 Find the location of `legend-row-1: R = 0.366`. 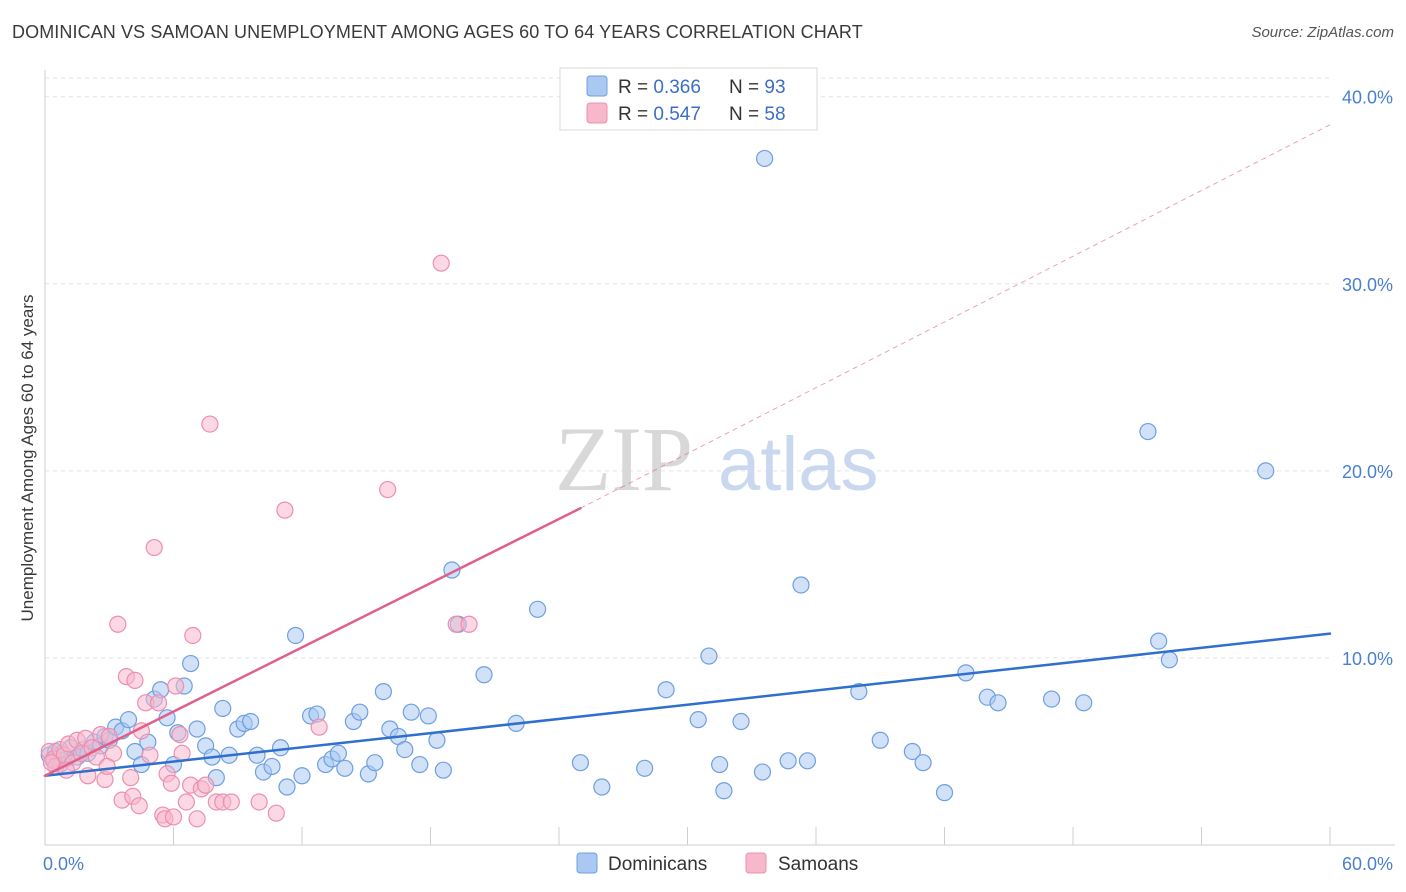

legend-row-1: R = 0.366 is located at coordinates (659, 87).